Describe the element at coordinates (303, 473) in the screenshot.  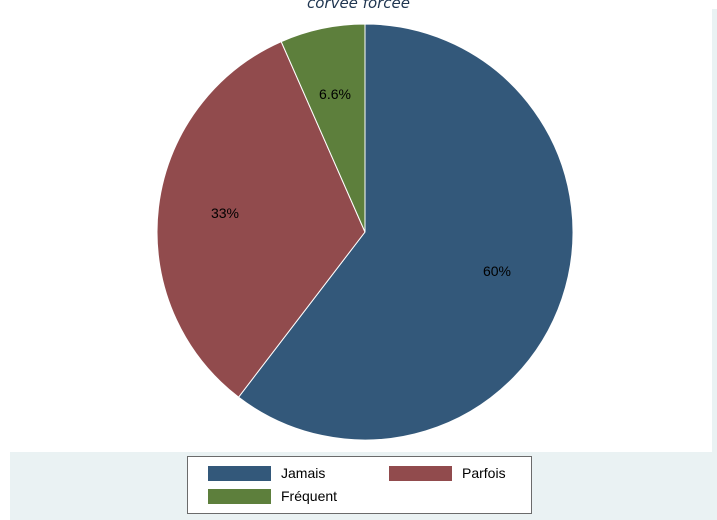
I see `legend-label-jamais: Jamais` at that location.